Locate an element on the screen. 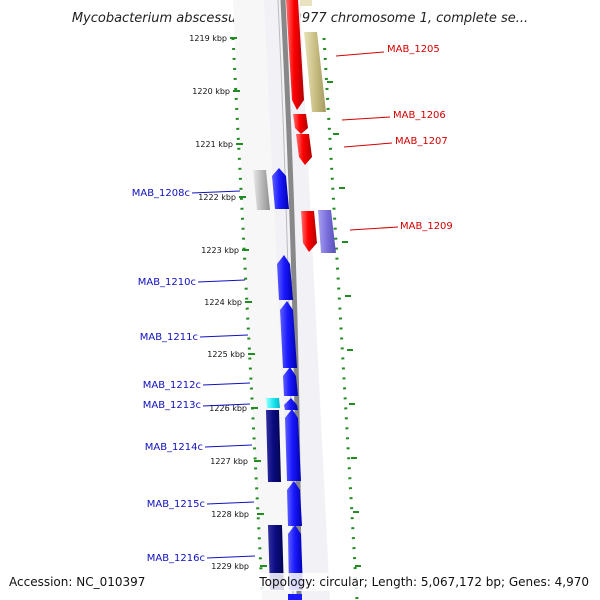 The width and height of the screenshot is (600, 600). gene-arrow-mab-1213c-forward is located at coordinates (291, 404).